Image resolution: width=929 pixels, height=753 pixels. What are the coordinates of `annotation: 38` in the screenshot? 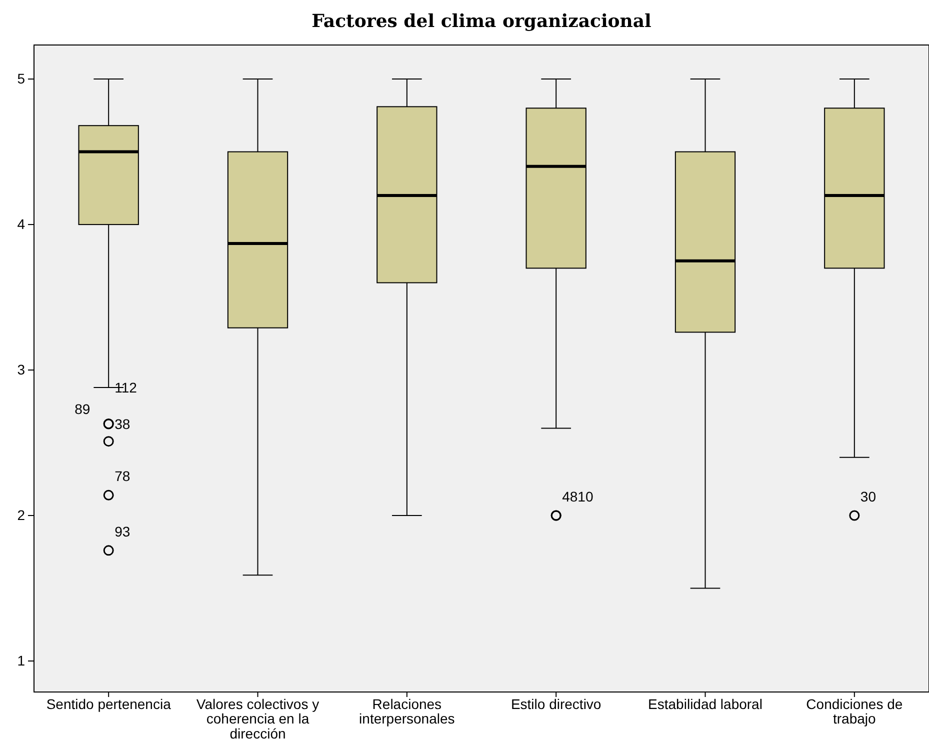 It's located at (122, 424).